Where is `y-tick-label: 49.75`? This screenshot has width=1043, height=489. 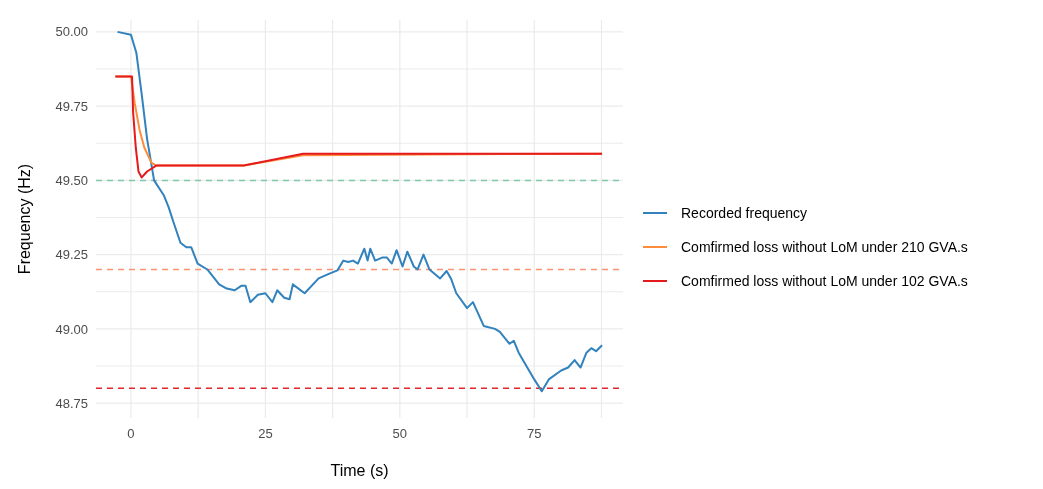 y-tick-label: 49.75 is located at coordinates (71, 106).